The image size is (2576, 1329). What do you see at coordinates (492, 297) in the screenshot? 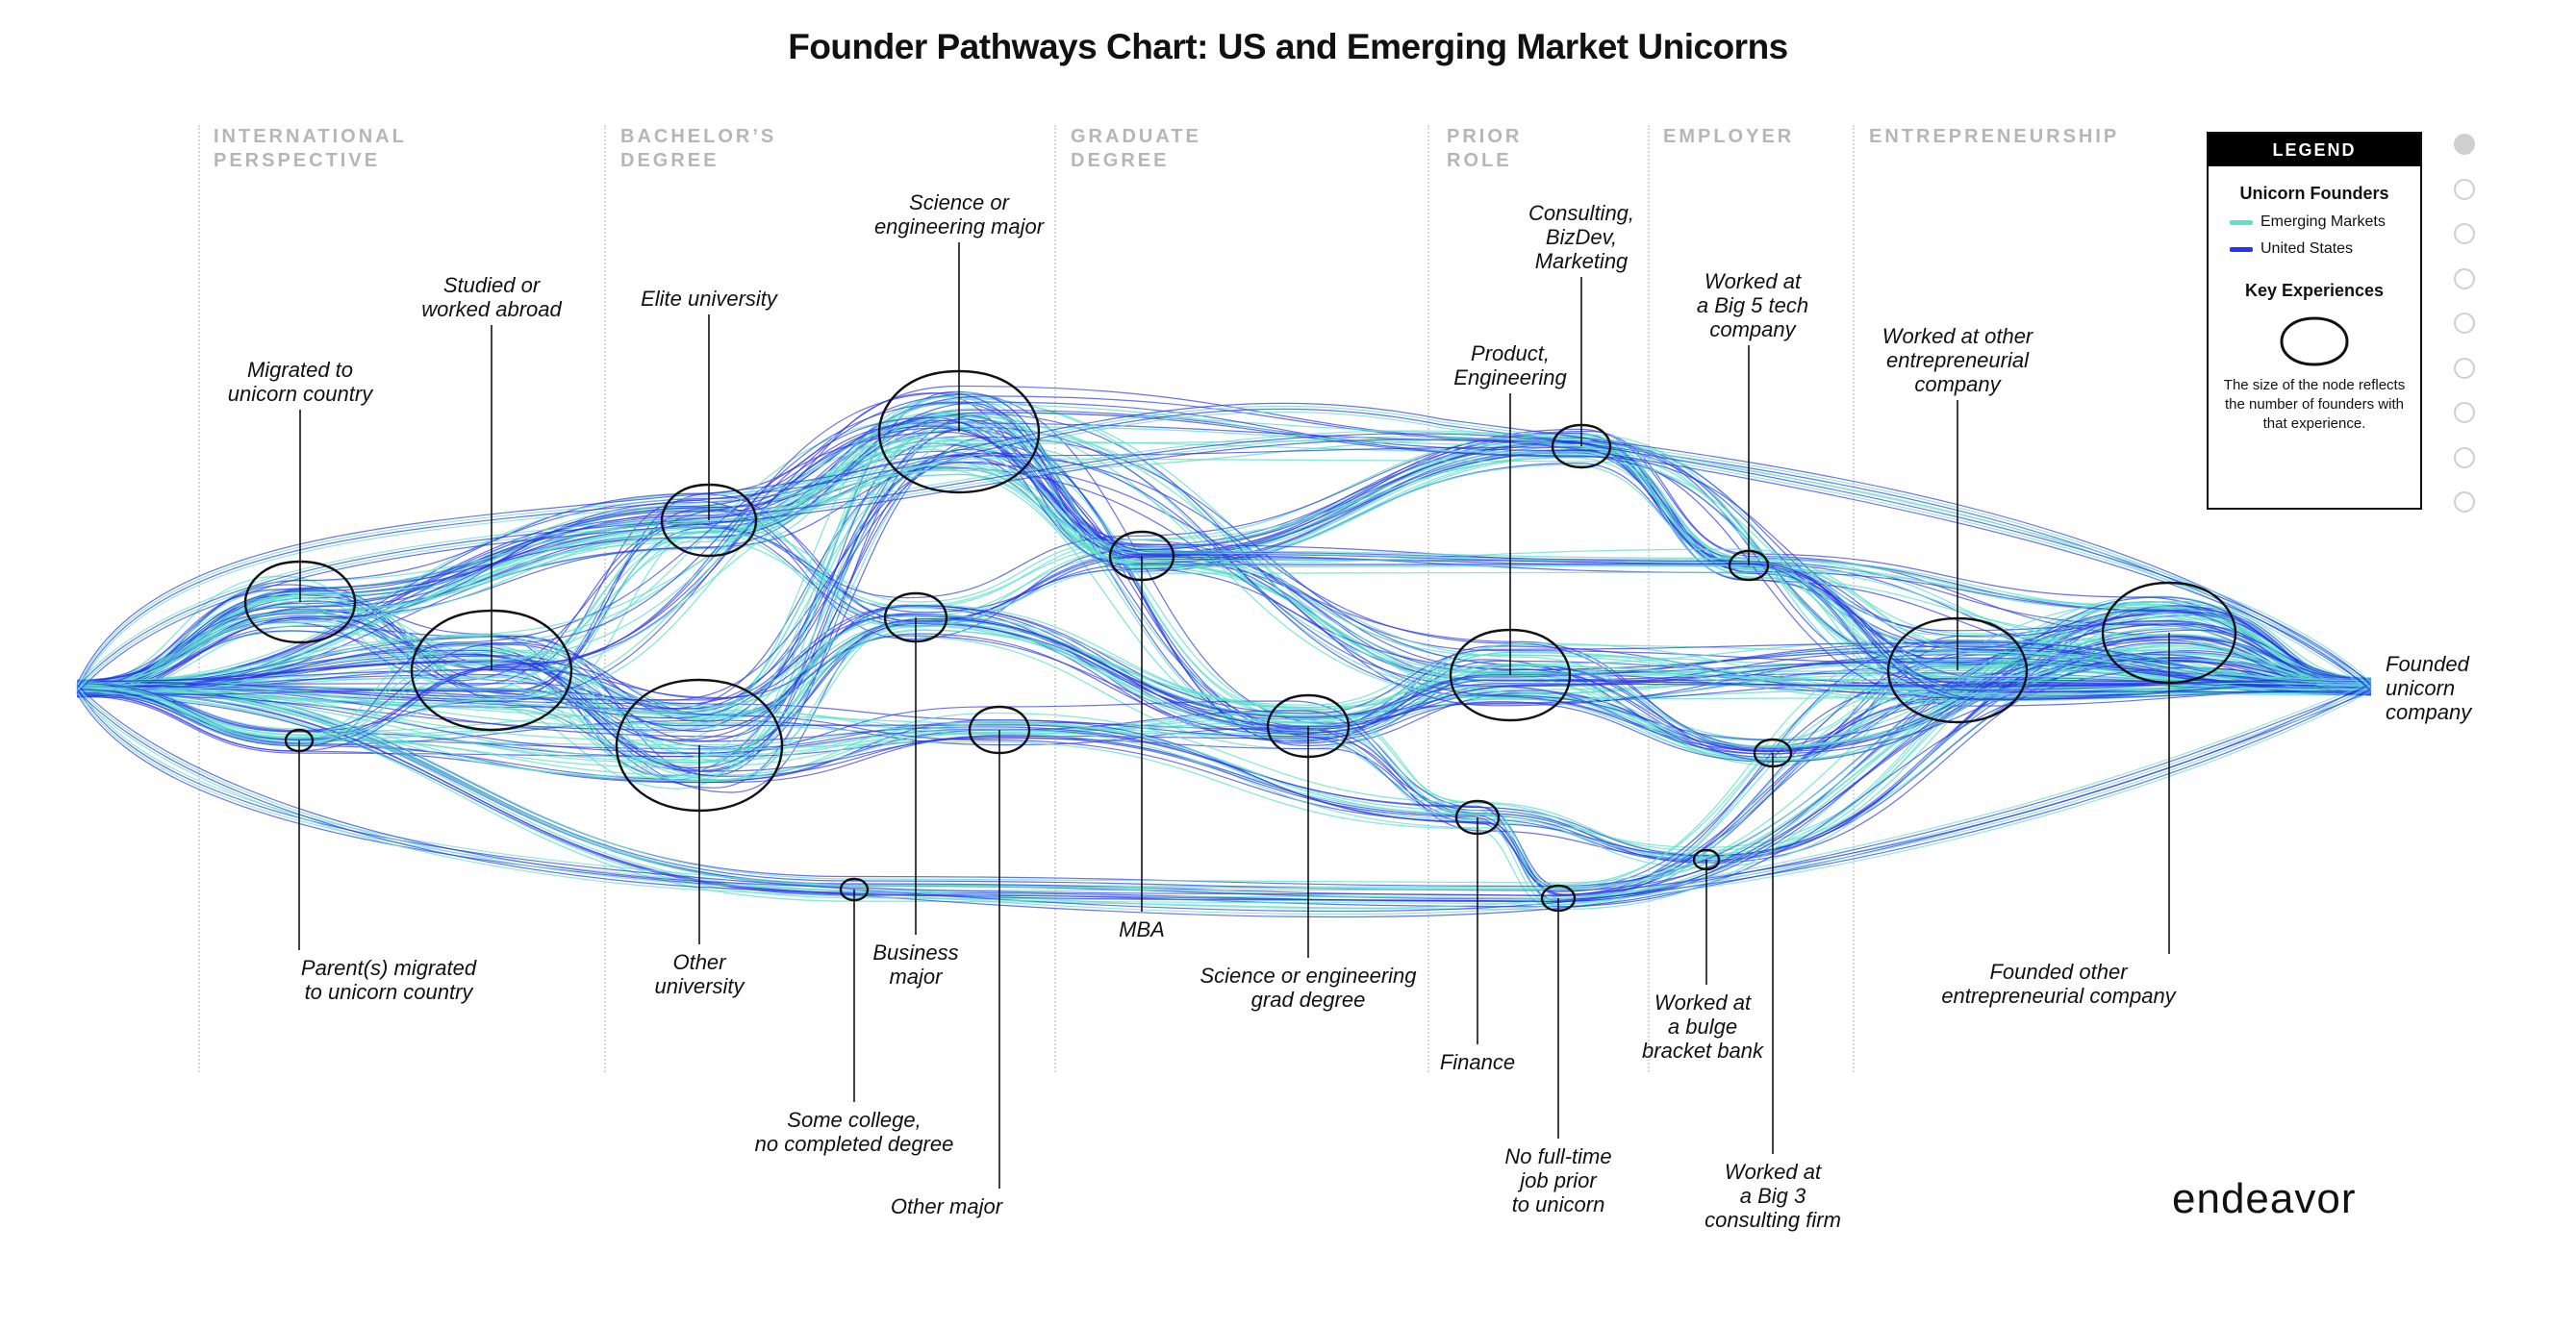
I see `node-label-abroad: Studied or worked abroad` at bounding box center [492, 297].